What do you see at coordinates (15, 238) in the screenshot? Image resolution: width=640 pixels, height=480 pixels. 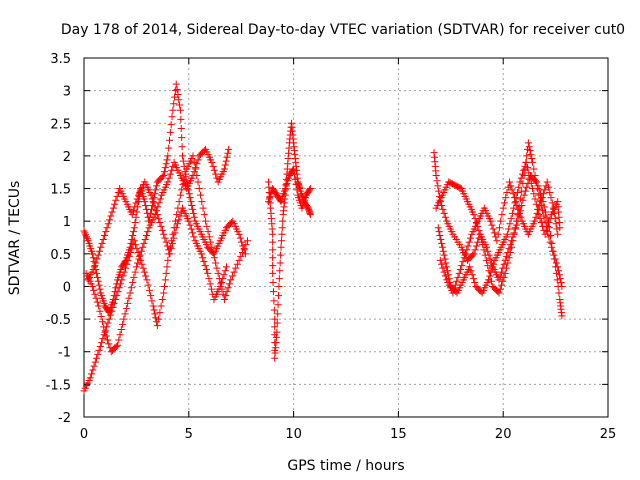 I see `y-axis-label: SDTVAR / TECUs` at bounding box center [15, 238].